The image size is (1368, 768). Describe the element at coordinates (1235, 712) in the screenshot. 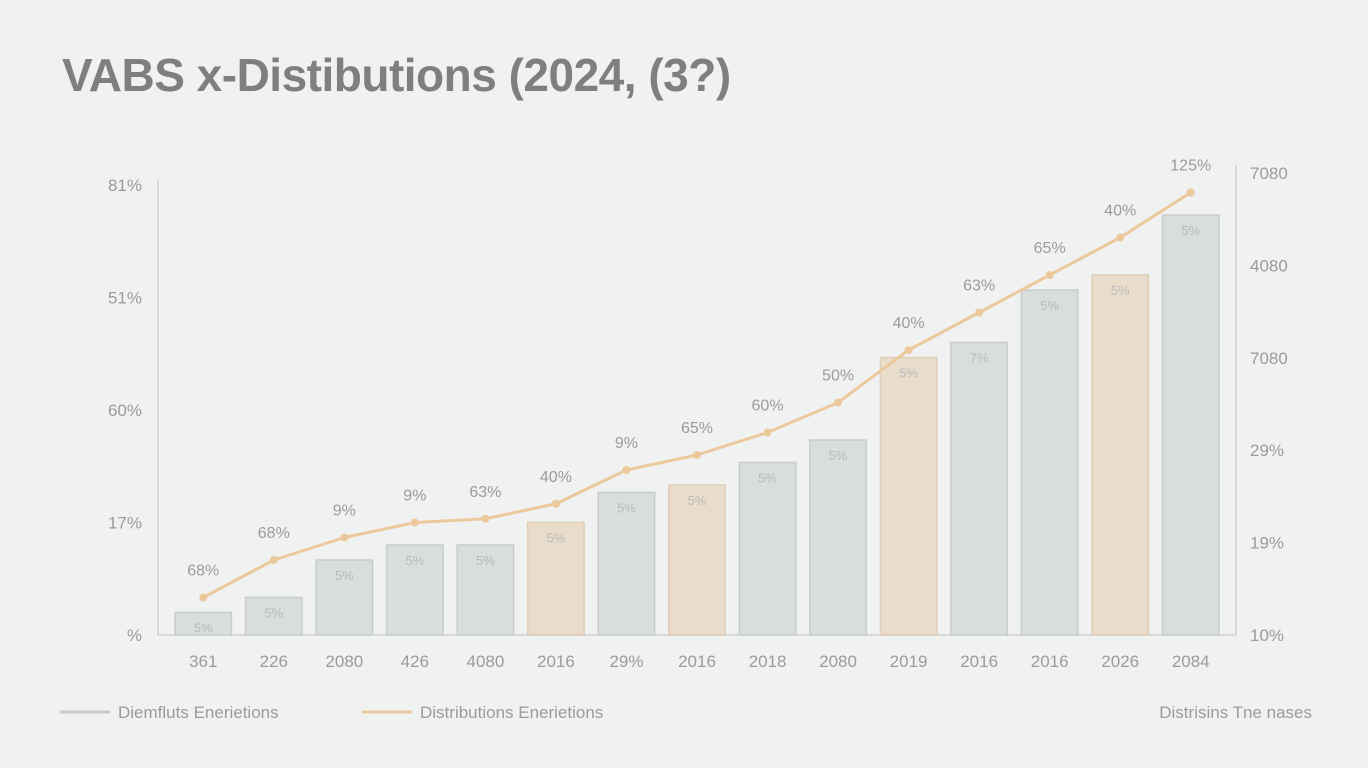

I see `legend-note: Distrisins Tne nases` at that location.